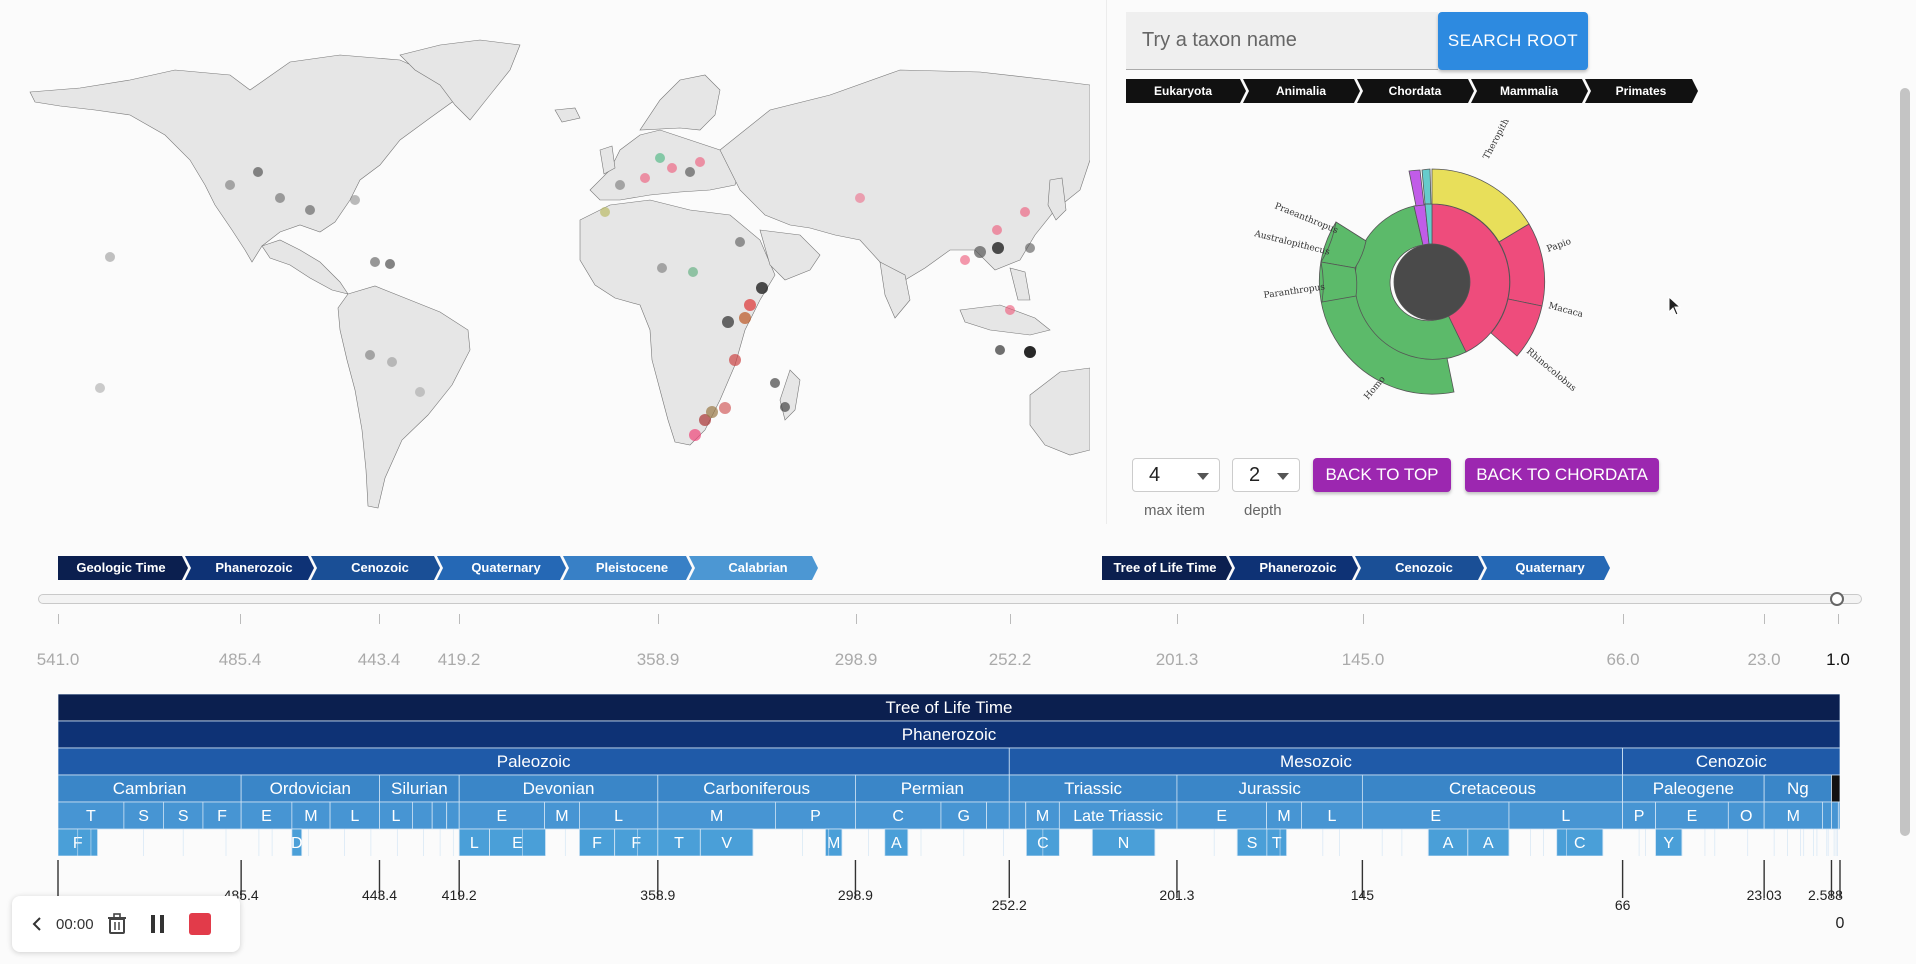  Describe the element at coordinates (1623, 659) in the screenshot. I see `time-scale-label: 66.0` at that location.